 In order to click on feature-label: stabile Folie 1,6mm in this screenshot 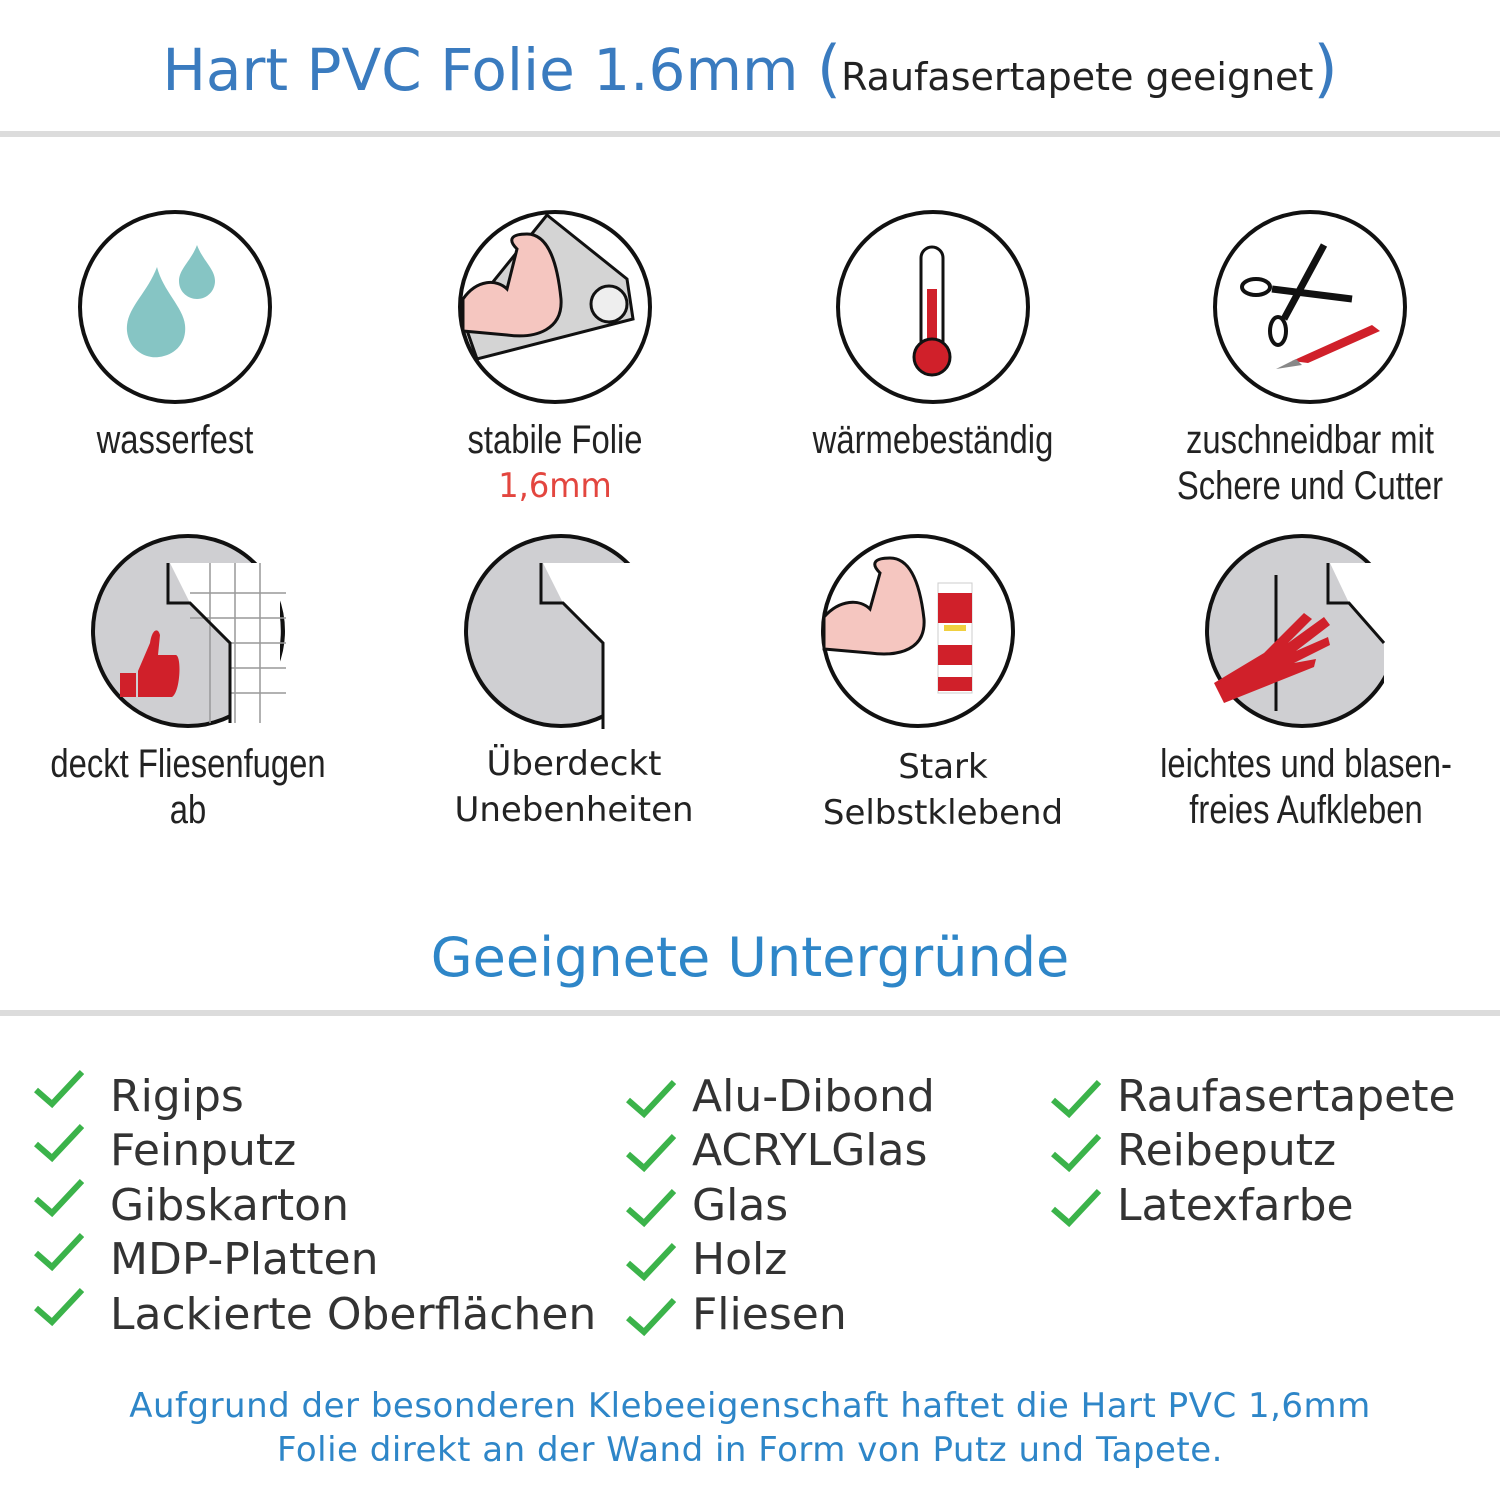, I will do `click(555, 463)`.